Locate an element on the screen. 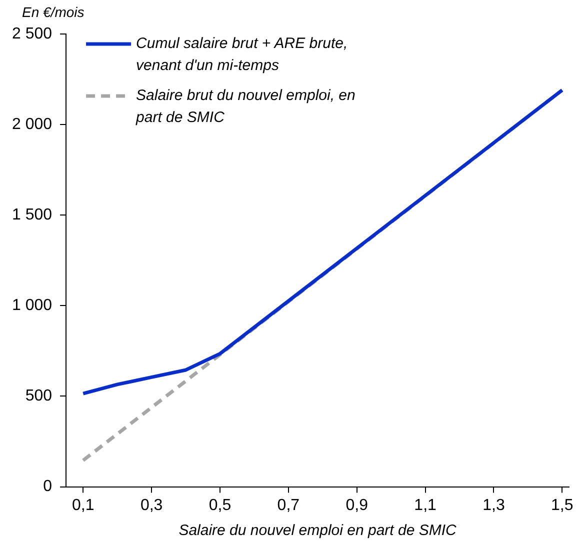  legend-label: Cumul salaire brut + ARE brute, venant d'un mi-temps is located at coordinates (242, 54).